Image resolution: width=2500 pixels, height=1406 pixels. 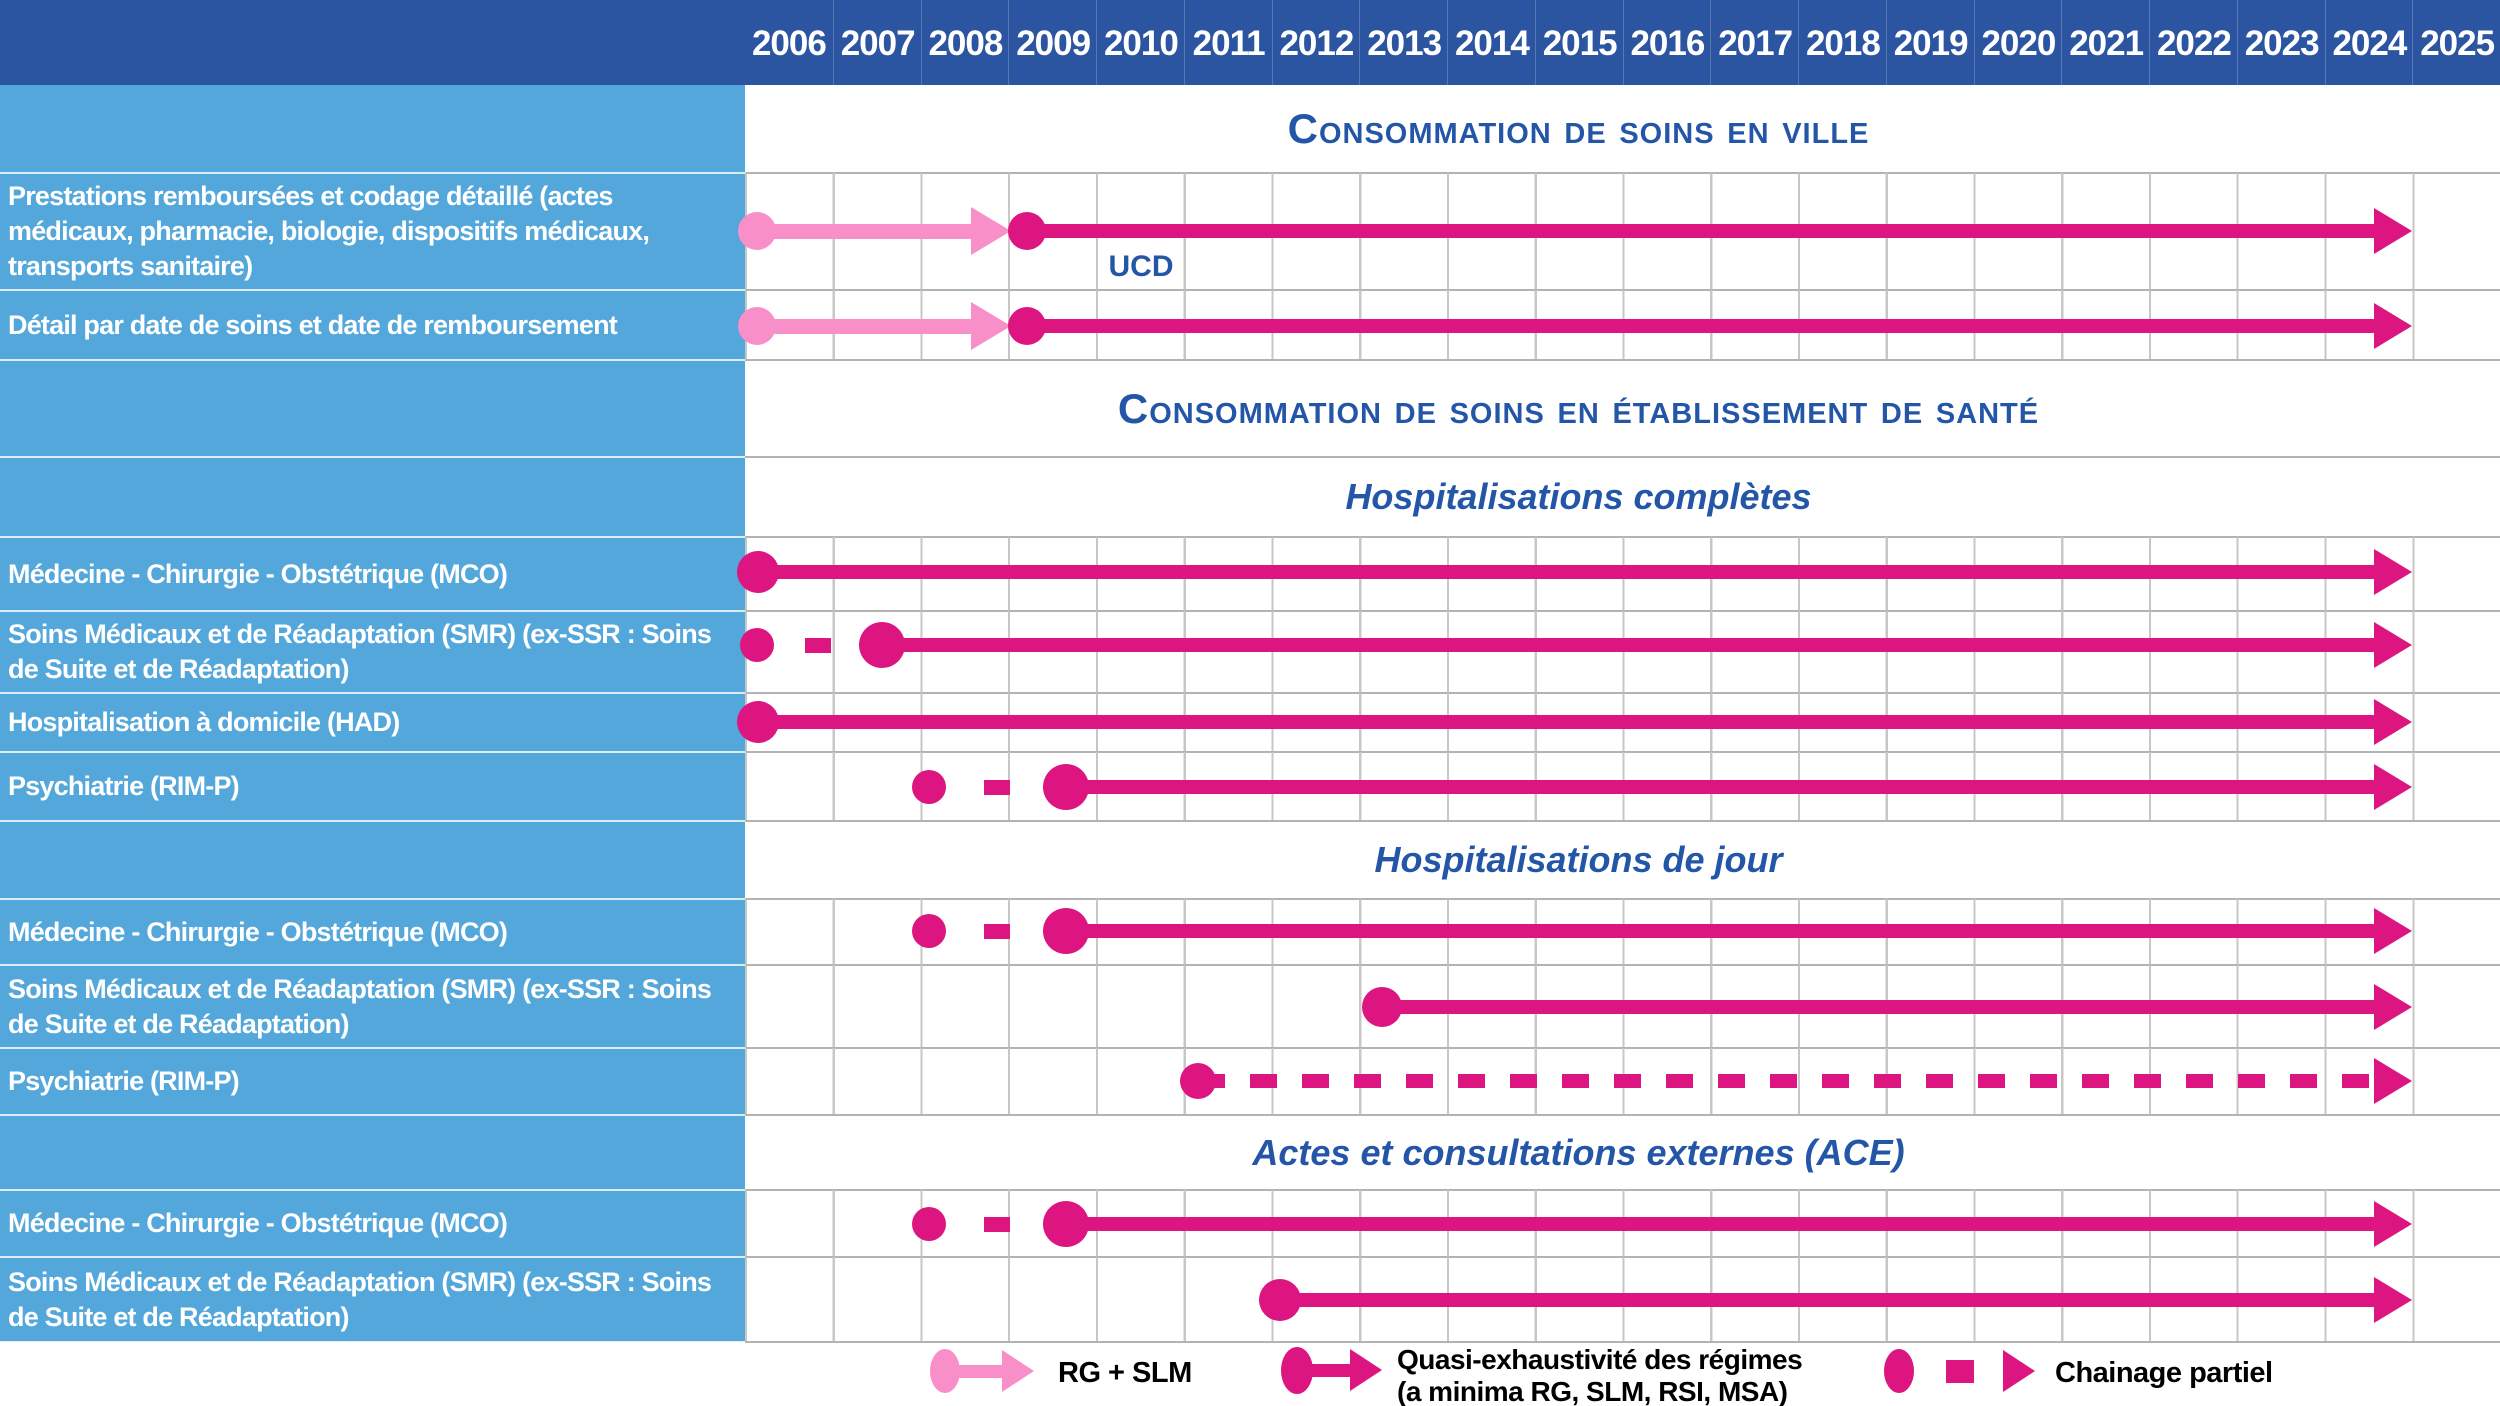 I want to click on legend-chainage-label: Chainage partiel, so click(x=2164, y=1373).